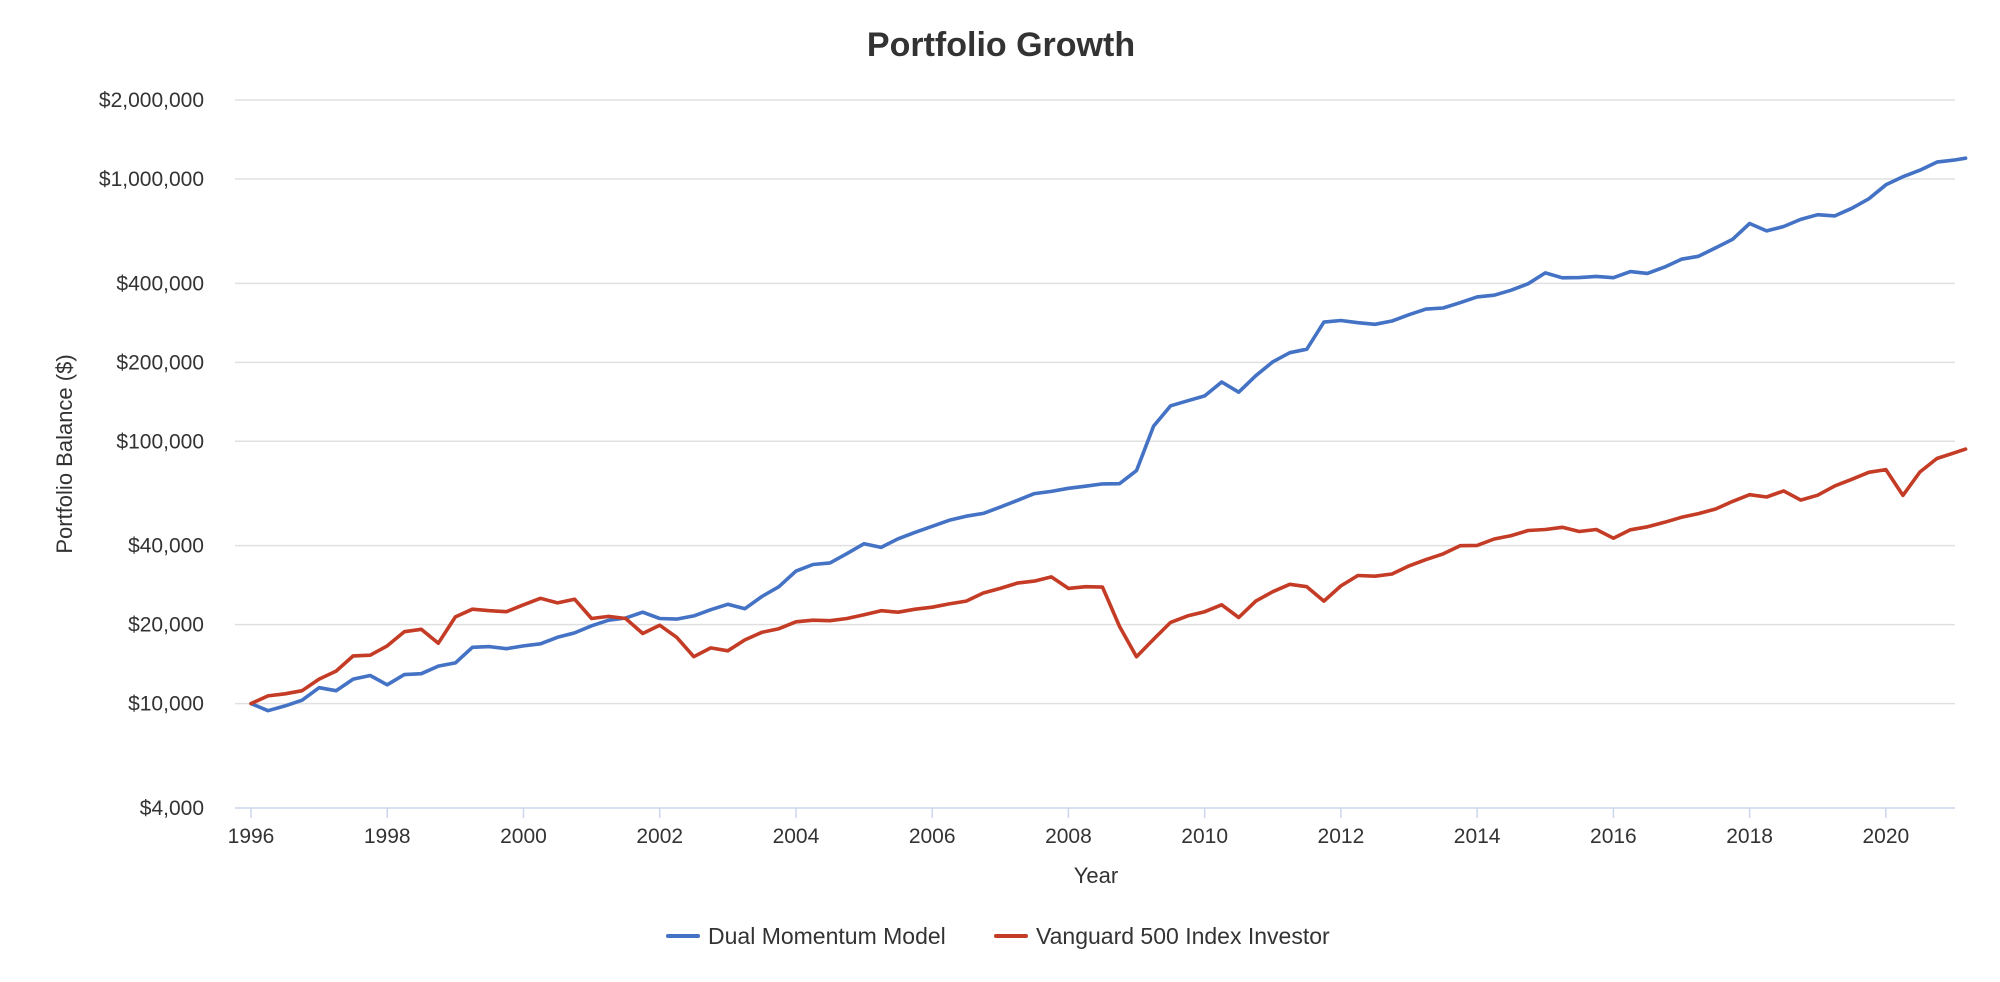 Image resolution: width=2000 pixels, height=982 pixels. Describe the element at coordinates (166, 625) in the screenshot. I see `y-tick-label: $20,000` at that location.